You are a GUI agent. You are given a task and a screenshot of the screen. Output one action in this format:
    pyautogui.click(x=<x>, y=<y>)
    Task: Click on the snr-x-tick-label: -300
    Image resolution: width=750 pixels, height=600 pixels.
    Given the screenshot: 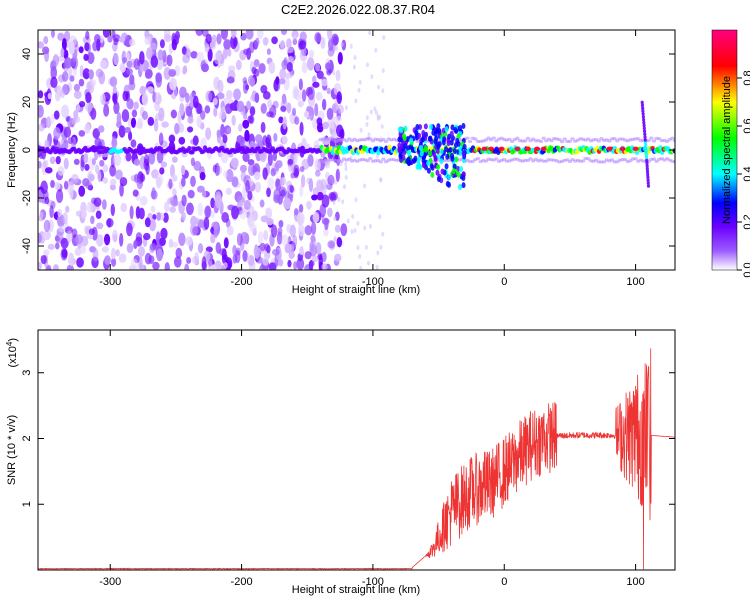 What is the action you would take?
    pyautogui.click(x=110, y=582)
    